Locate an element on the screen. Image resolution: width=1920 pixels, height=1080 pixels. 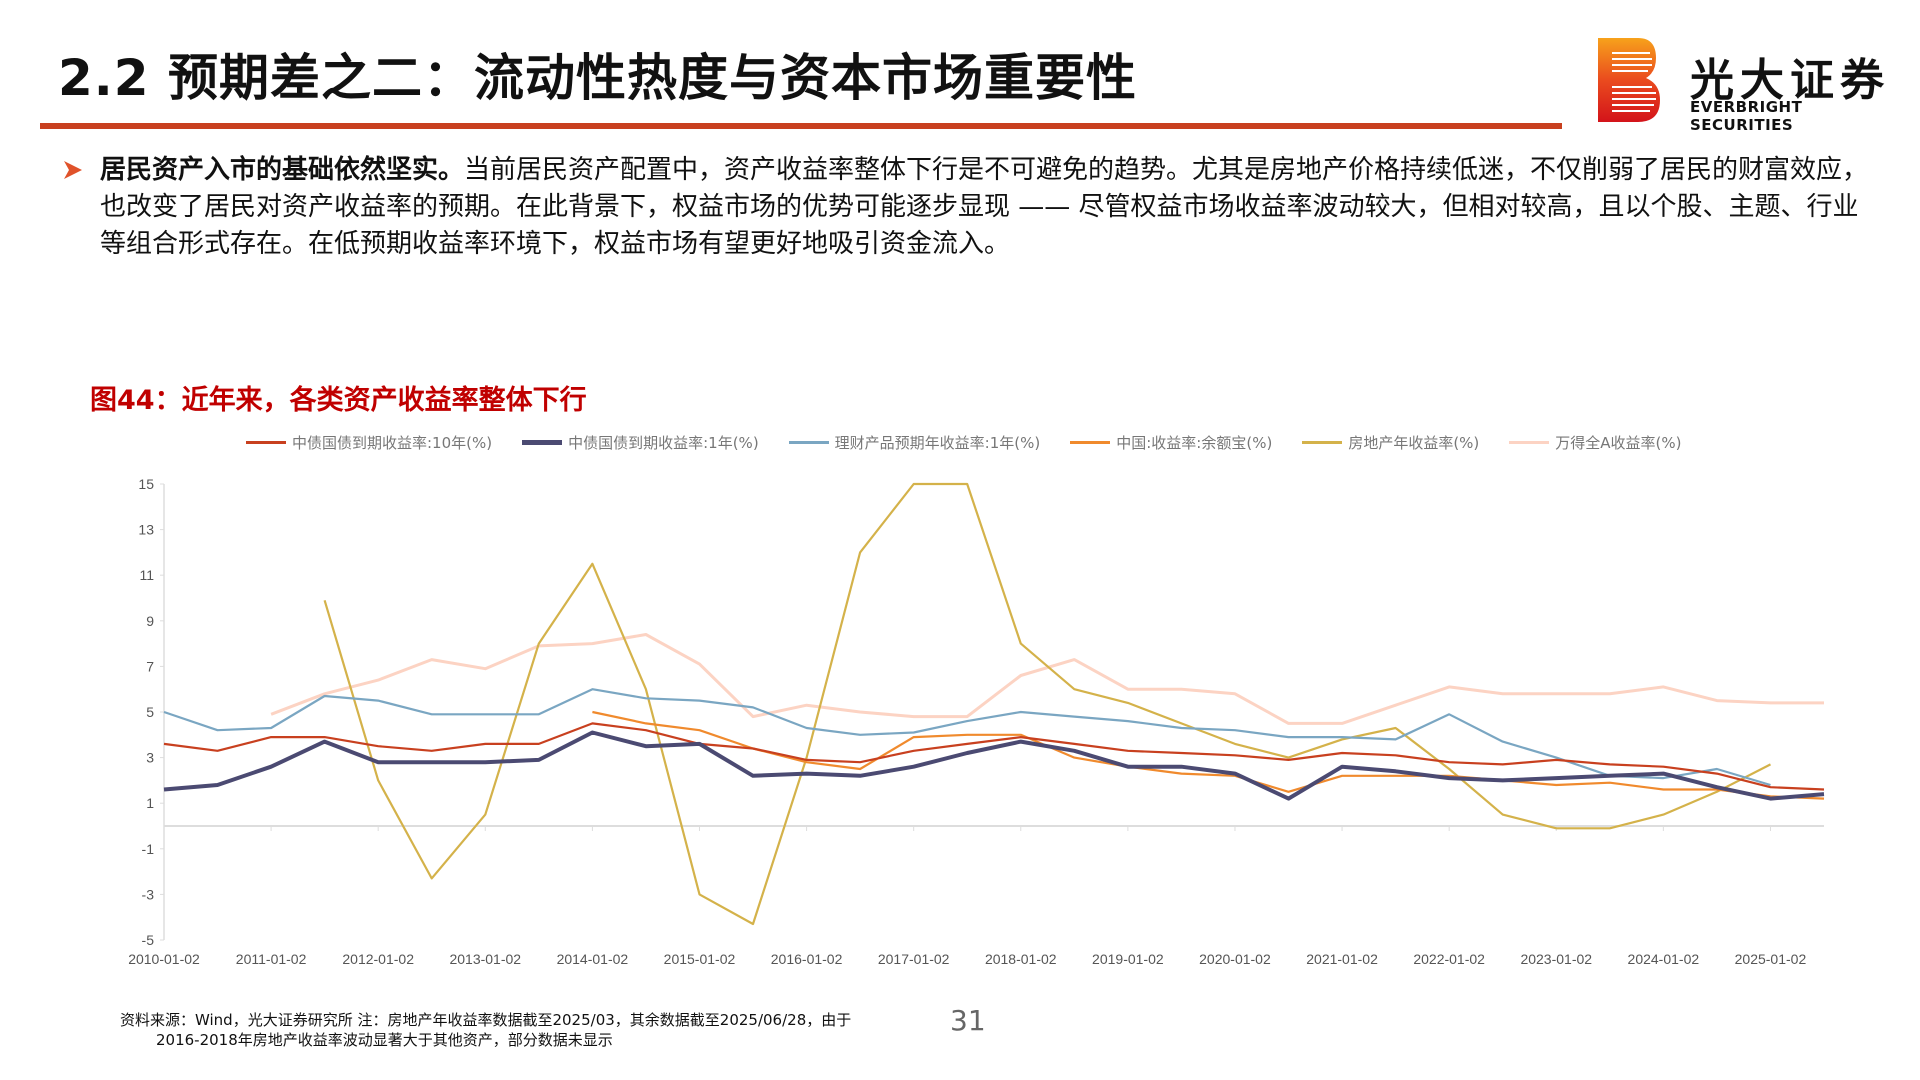
svg-text: 2017-01-02 is located at coordinates (914, 959).